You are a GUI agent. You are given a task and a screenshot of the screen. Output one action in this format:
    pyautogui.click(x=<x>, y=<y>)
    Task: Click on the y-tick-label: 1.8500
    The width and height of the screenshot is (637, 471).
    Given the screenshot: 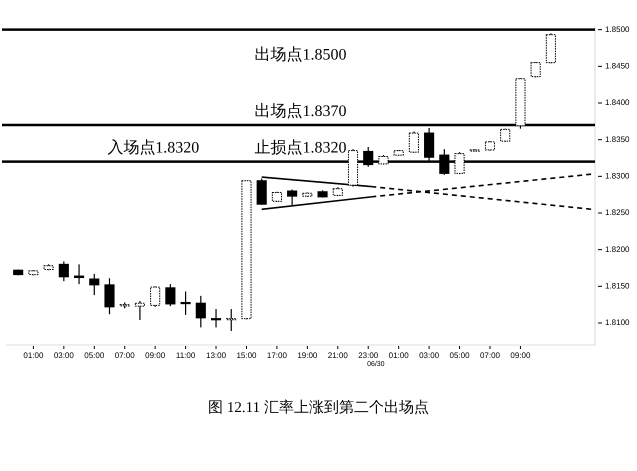 What is the action you would take?
    pyautogui.click(x=617, y=29)
    